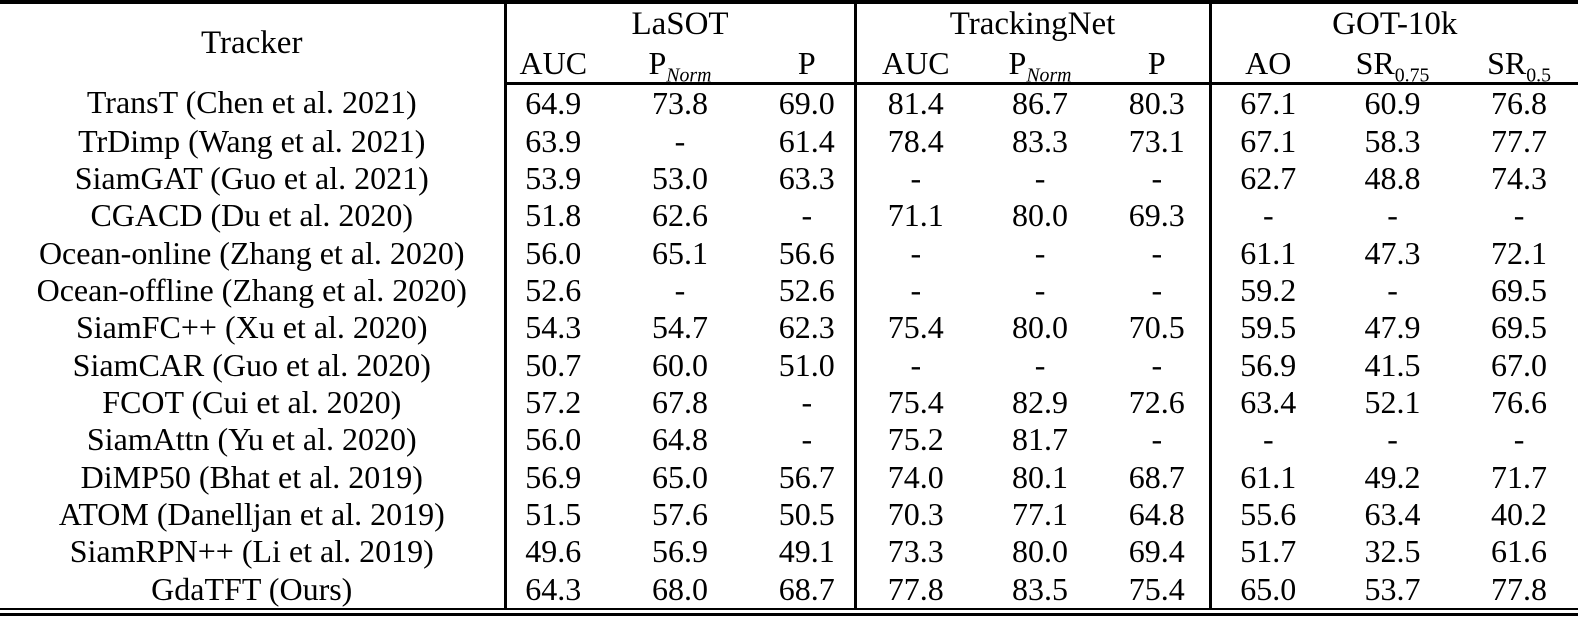 This screenshot has height=617, width=1578. What do you see at coordinates (1156, 476) in the screenshot?
I see `metric-value-cell: 68.7` at bounding box center [1156, 476].